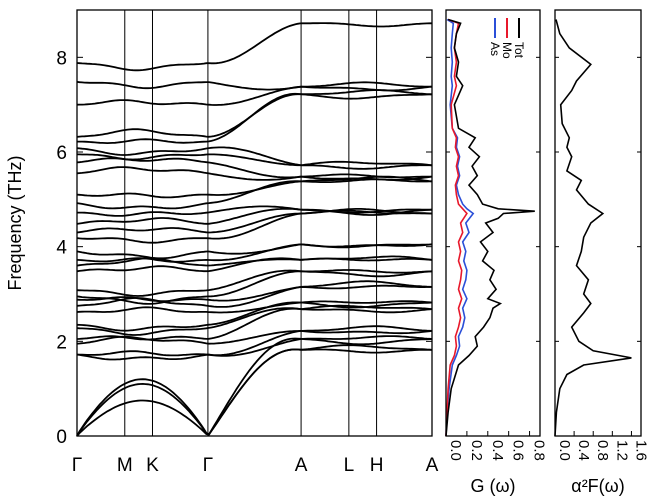  What do you see at coordinates (61, 58) in the screenshot?
I see `y-tick-label: 8` at bounding box center [61, 58].